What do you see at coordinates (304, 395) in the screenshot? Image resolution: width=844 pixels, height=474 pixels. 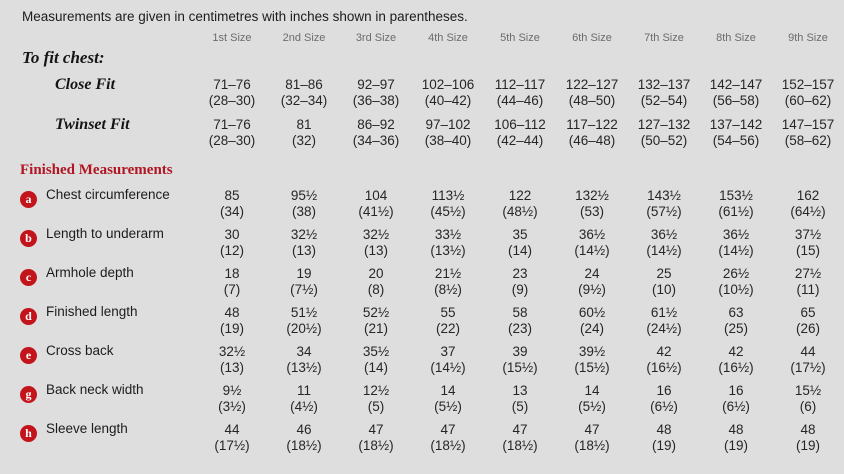 I see `measurement-value-cell: 11 (4½)` at bounding box center [304, 395].